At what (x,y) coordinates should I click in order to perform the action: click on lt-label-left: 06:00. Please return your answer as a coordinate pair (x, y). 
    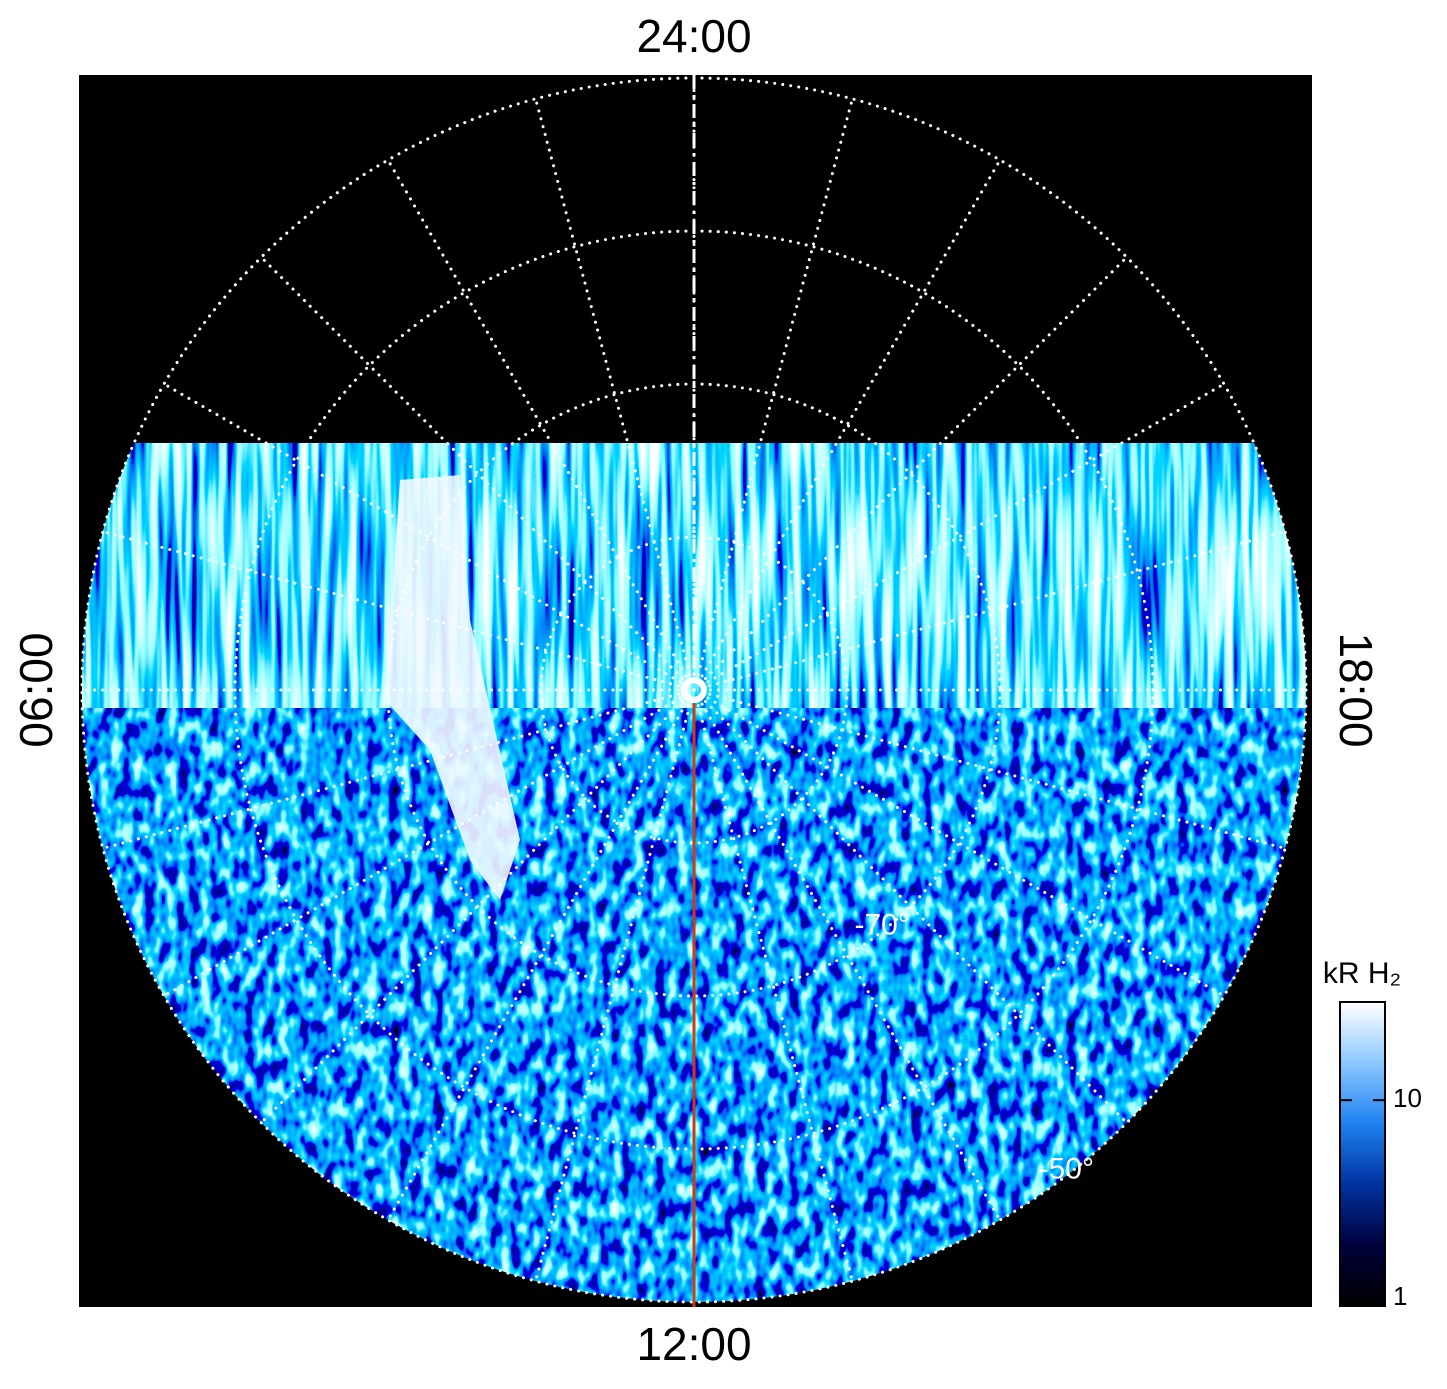
    Looking at the image, I should click on (36, 689).